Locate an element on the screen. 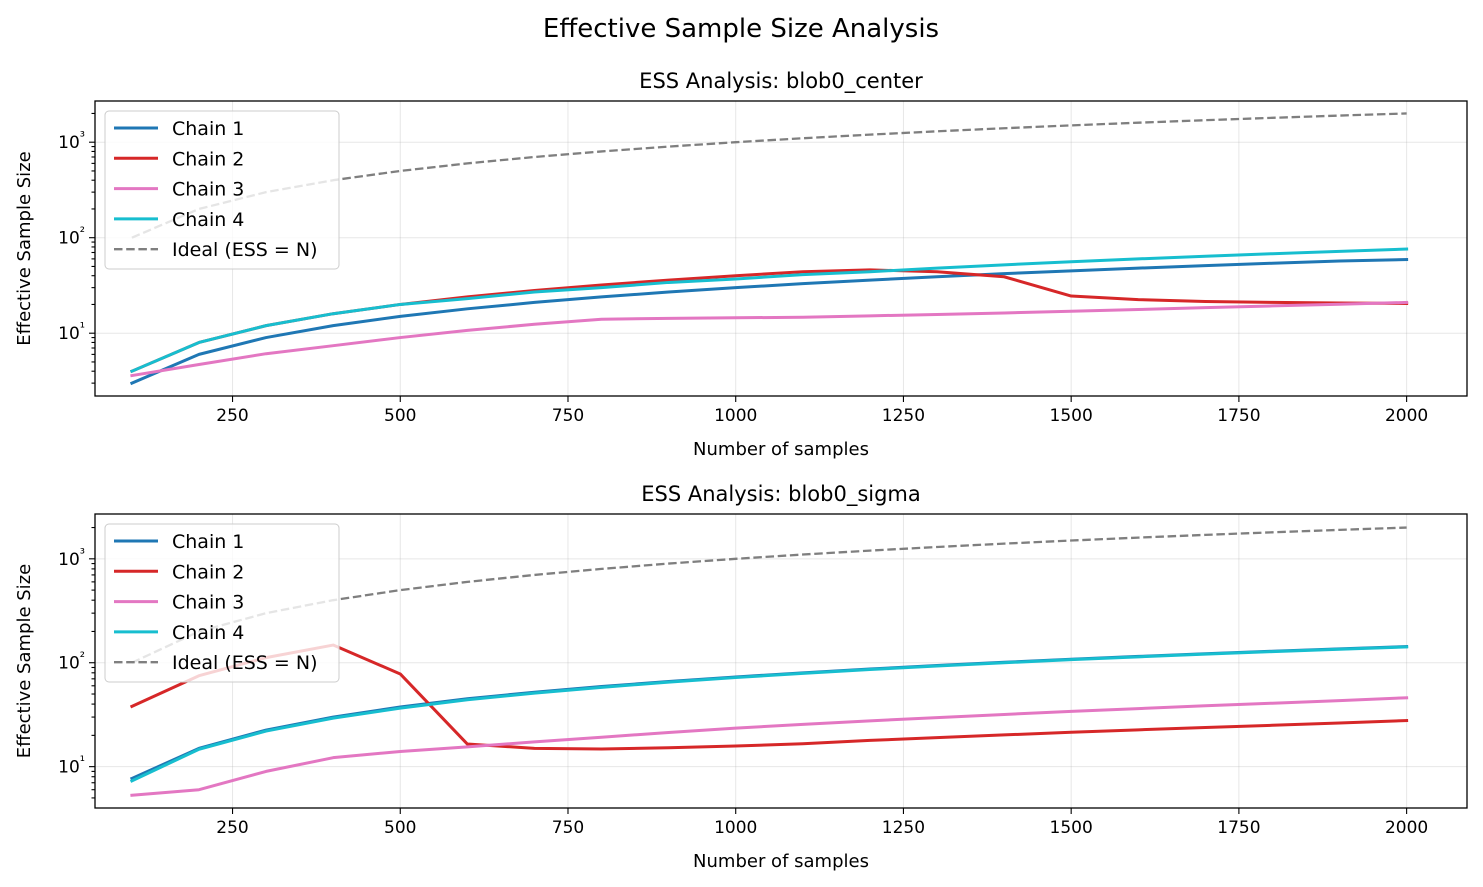 This screenshot has width=1483, height=887. figure-suptitle: Effective Sample Size Analysis is located at coordinates (741, 29).